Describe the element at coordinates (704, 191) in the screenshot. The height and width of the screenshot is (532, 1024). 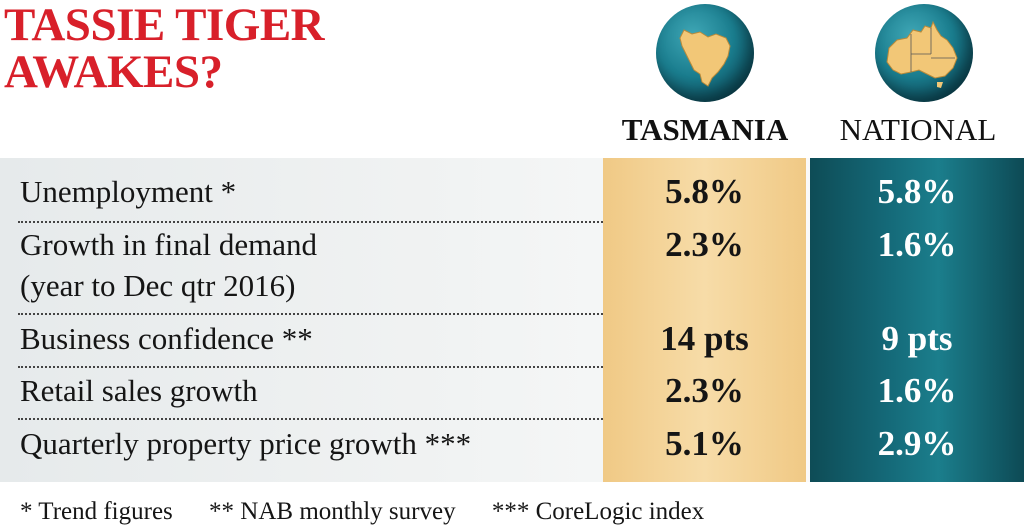
I see `tasmania-value: 5.8%` at that location.